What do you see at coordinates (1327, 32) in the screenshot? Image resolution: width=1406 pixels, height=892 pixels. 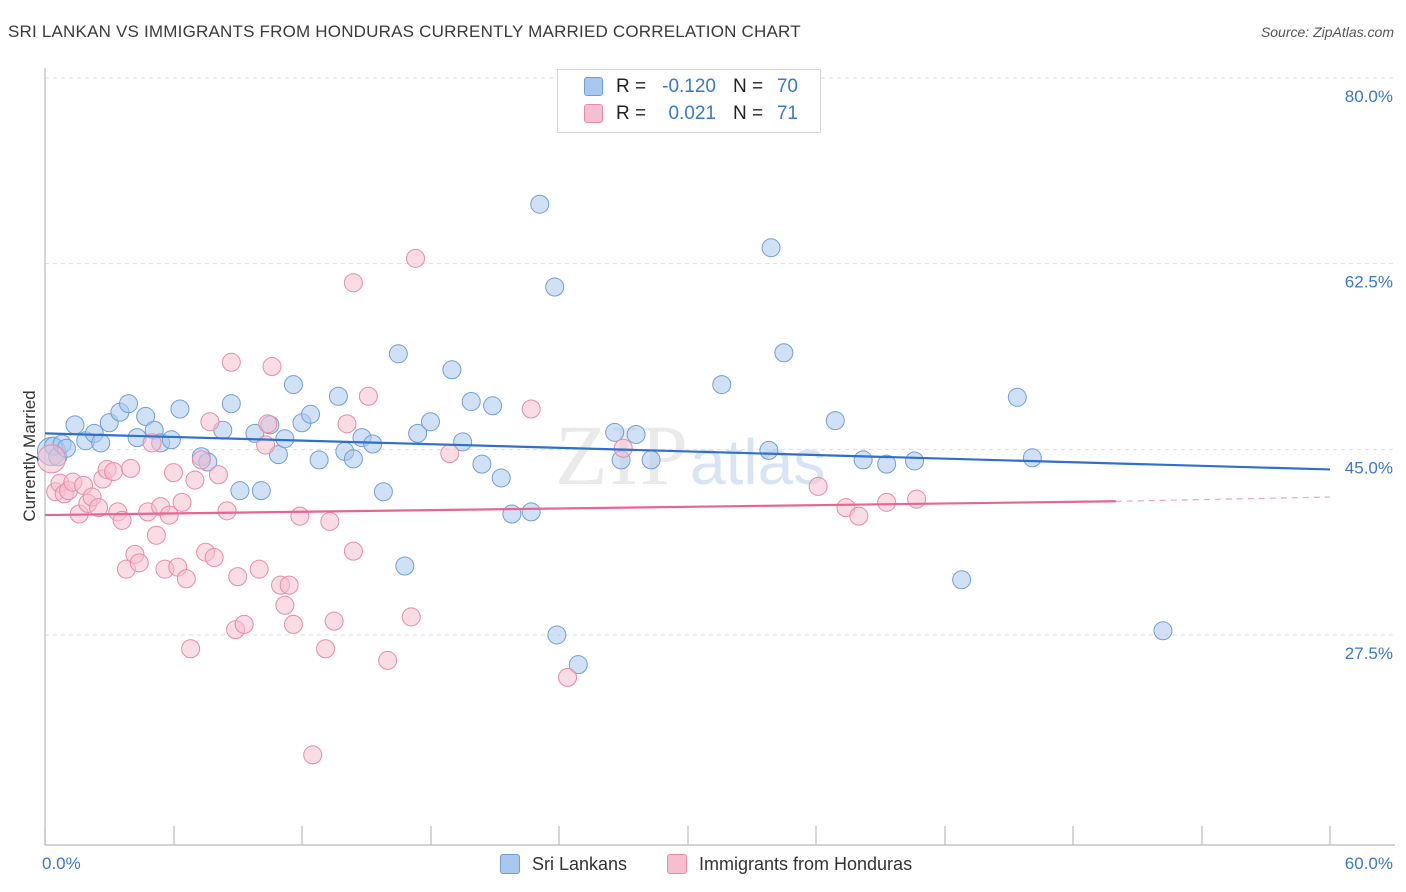 I see `source-label: Source: ZipAtlas.com` at bounding box center [1327, 32].